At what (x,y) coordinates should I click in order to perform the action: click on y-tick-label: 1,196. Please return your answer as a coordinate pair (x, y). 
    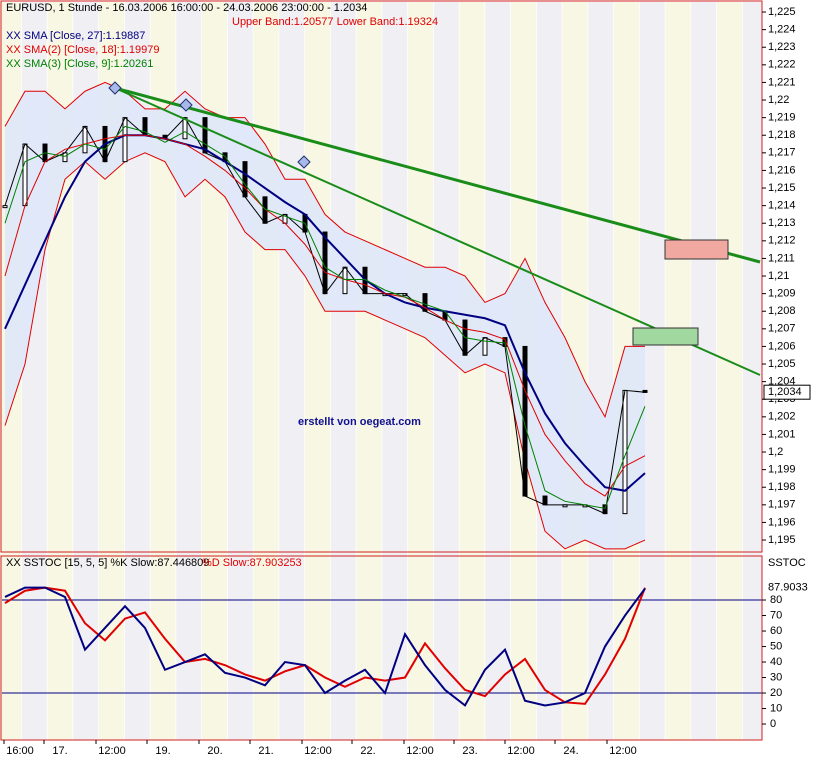
    Looking at the image, I should click on (782, 522).